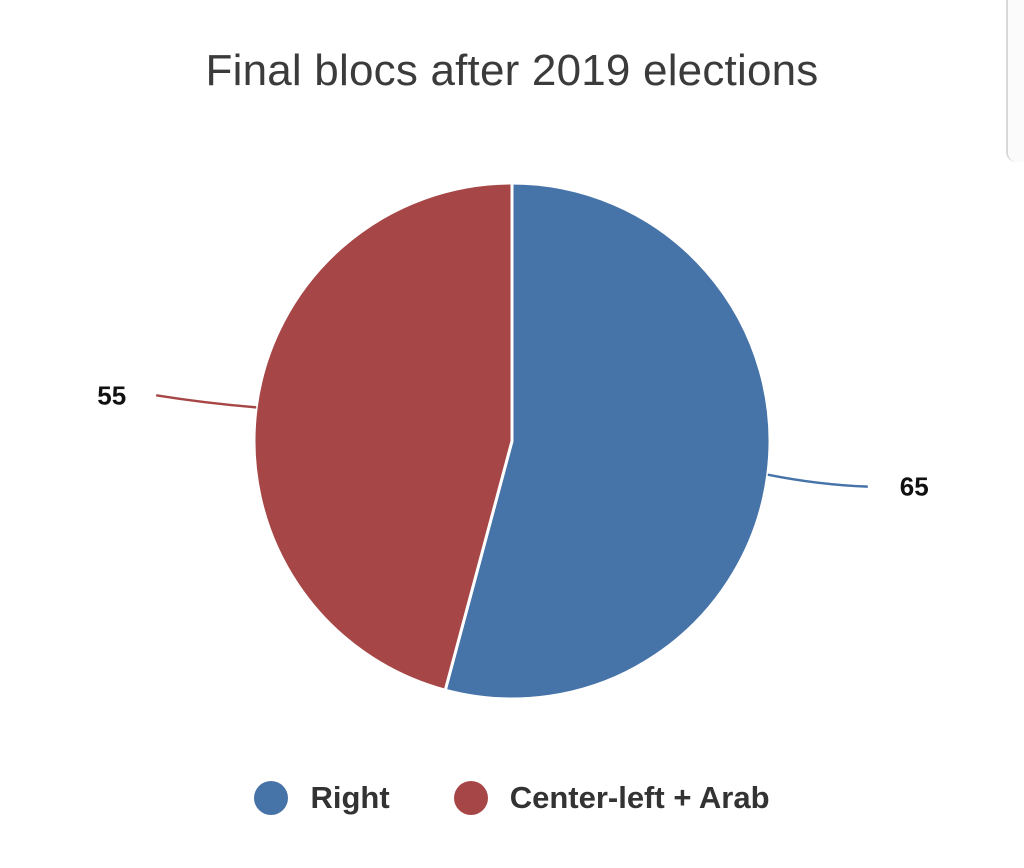  I want to click on legend-label-right: Right, so click(350, 797).